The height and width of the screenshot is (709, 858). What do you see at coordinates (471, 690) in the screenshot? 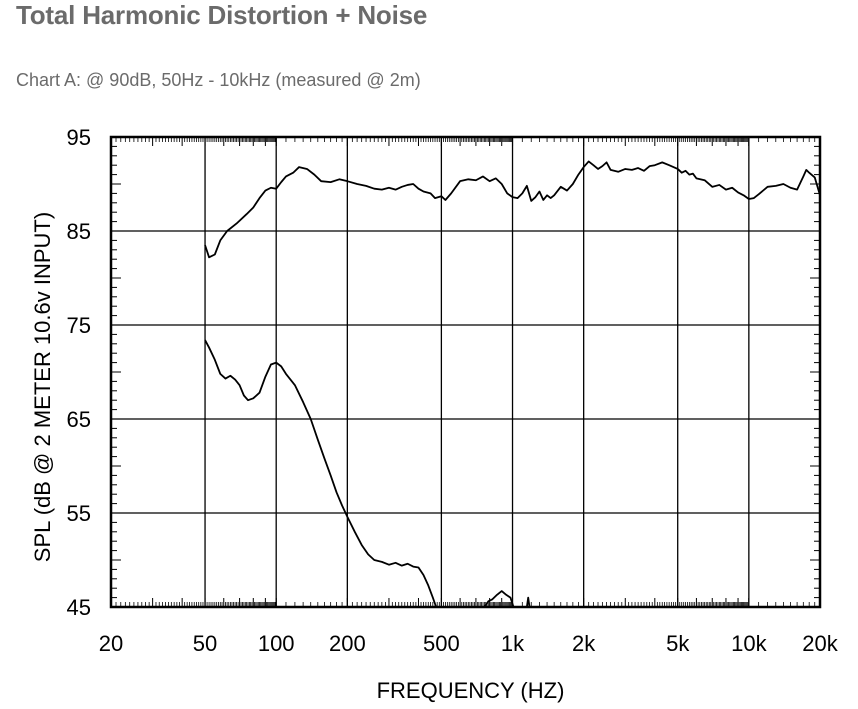
I see `x-axis-label: FREQUENCY (HZ)` at bounding box center [471, 690].